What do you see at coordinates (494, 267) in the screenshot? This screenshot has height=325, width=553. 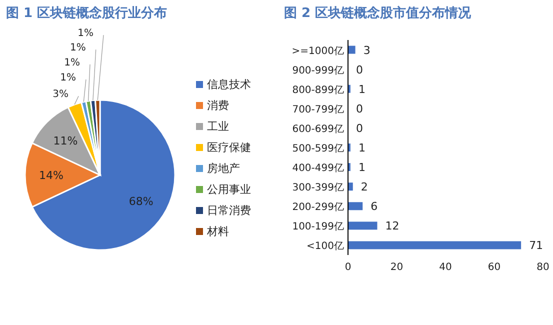 I see `x-tick-label: 60` at bounding box center [494, 267].